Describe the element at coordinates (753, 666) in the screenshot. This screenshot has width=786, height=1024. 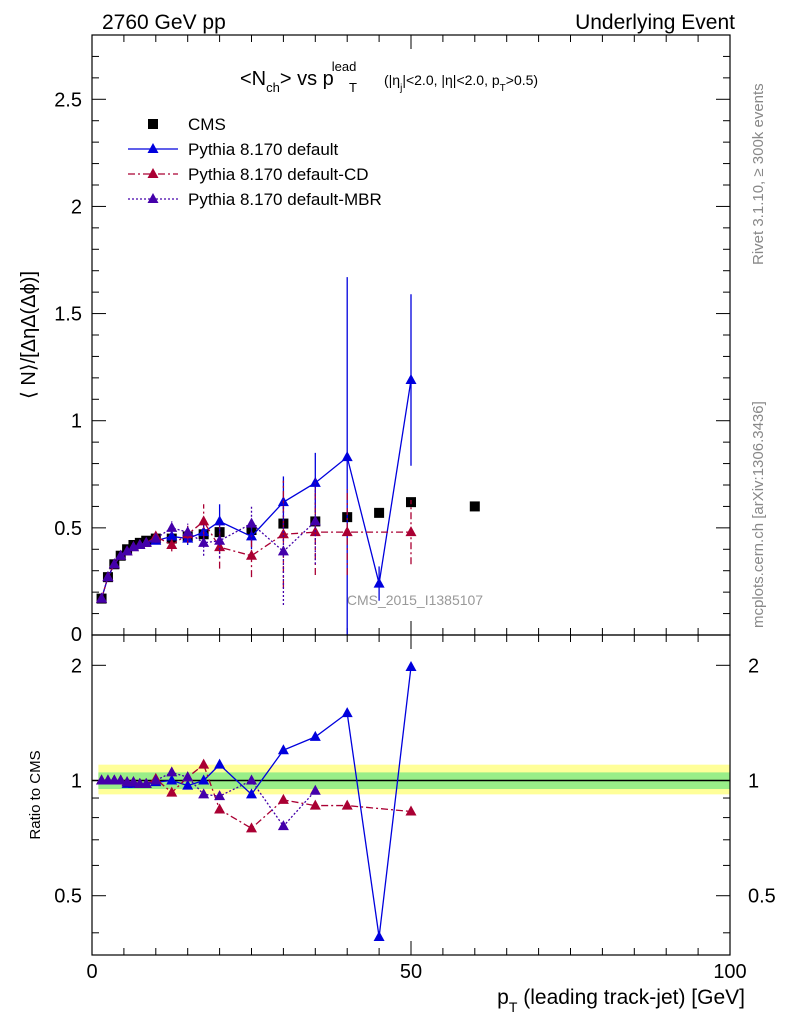
I see `ratio-y-tick-label-right: 2` at that location.